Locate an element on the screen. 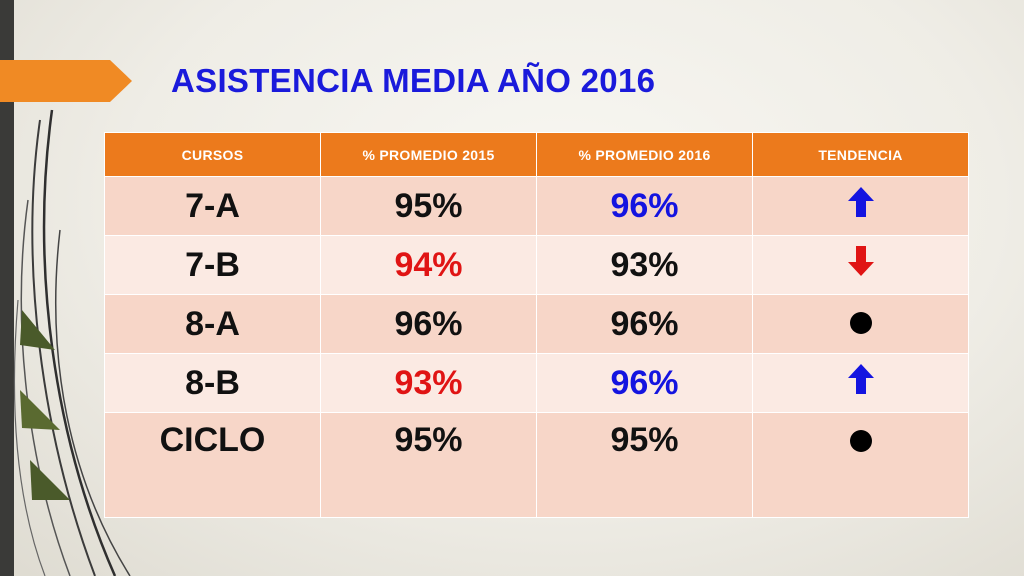  promedio-2016-cell: 95% is located at coordinates (644, 465).